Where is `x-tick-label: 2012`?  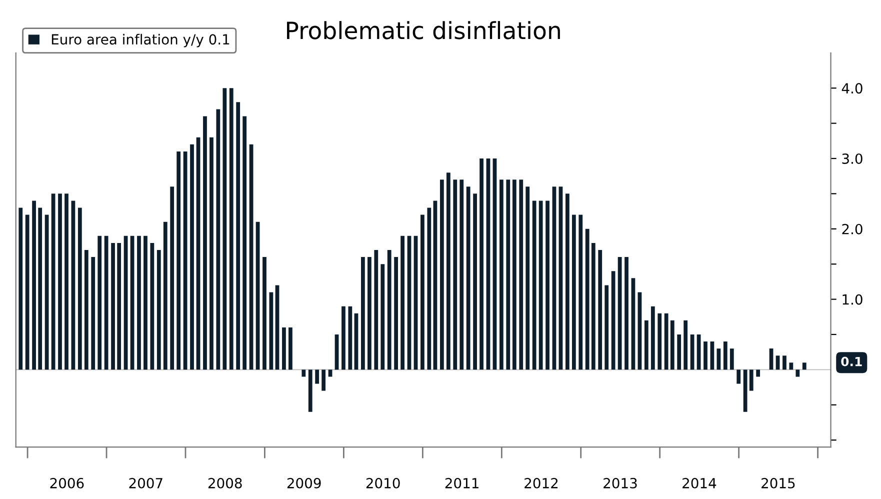
x-tick-label: 2012 is located at coordinates (541, 483).